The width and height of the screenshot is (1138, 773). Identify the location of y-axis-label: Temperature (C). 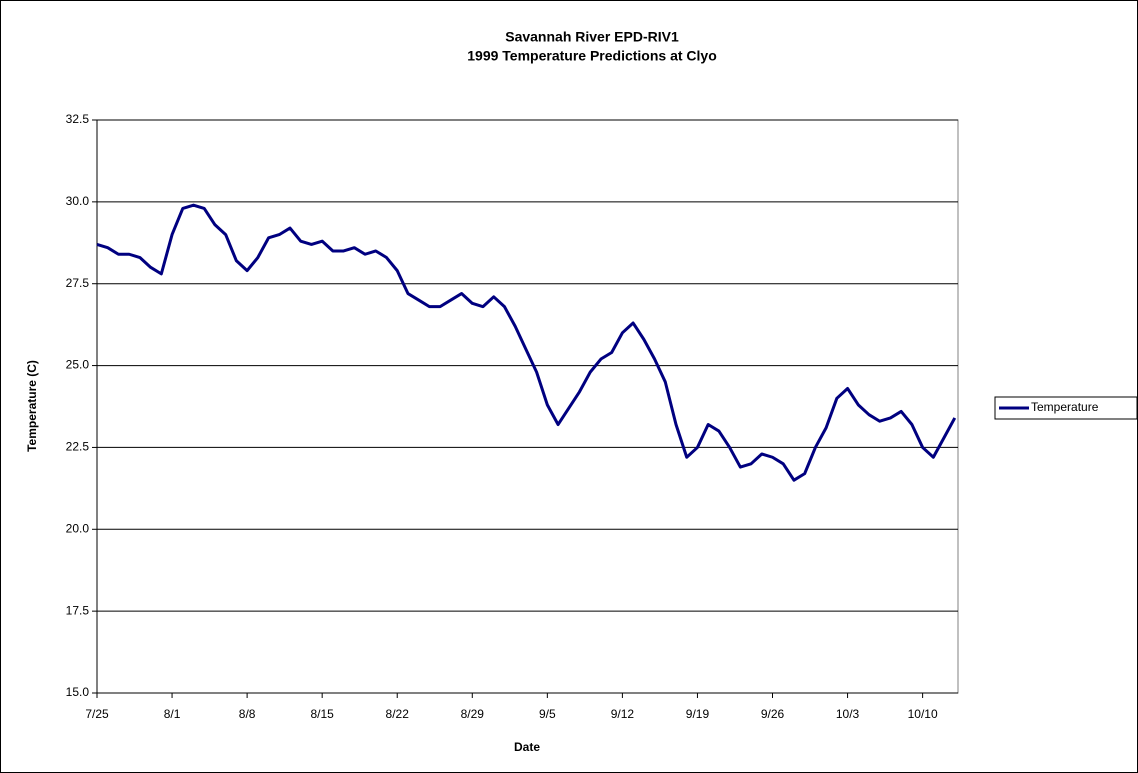
(32, 406).